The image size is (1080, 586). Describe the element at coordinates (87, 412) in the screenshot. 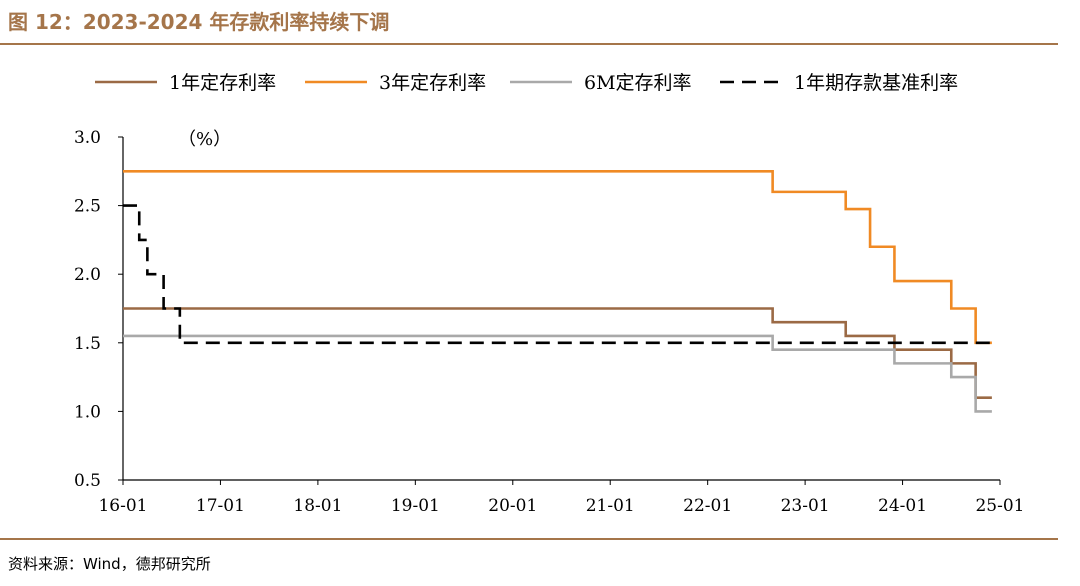

I see `y-tick-label: 1.0` at that location.